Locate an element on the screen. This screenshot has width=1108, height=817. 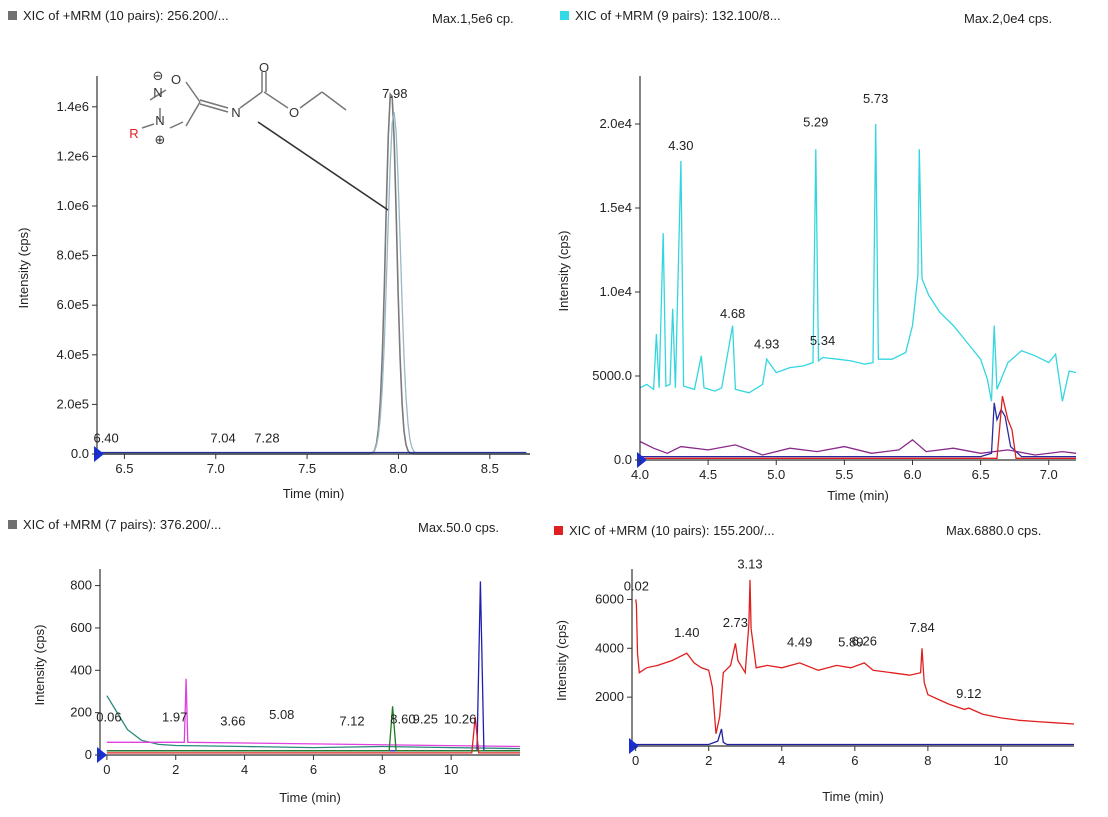
peak-label: 3.66 is located at coordinates (232, 721).